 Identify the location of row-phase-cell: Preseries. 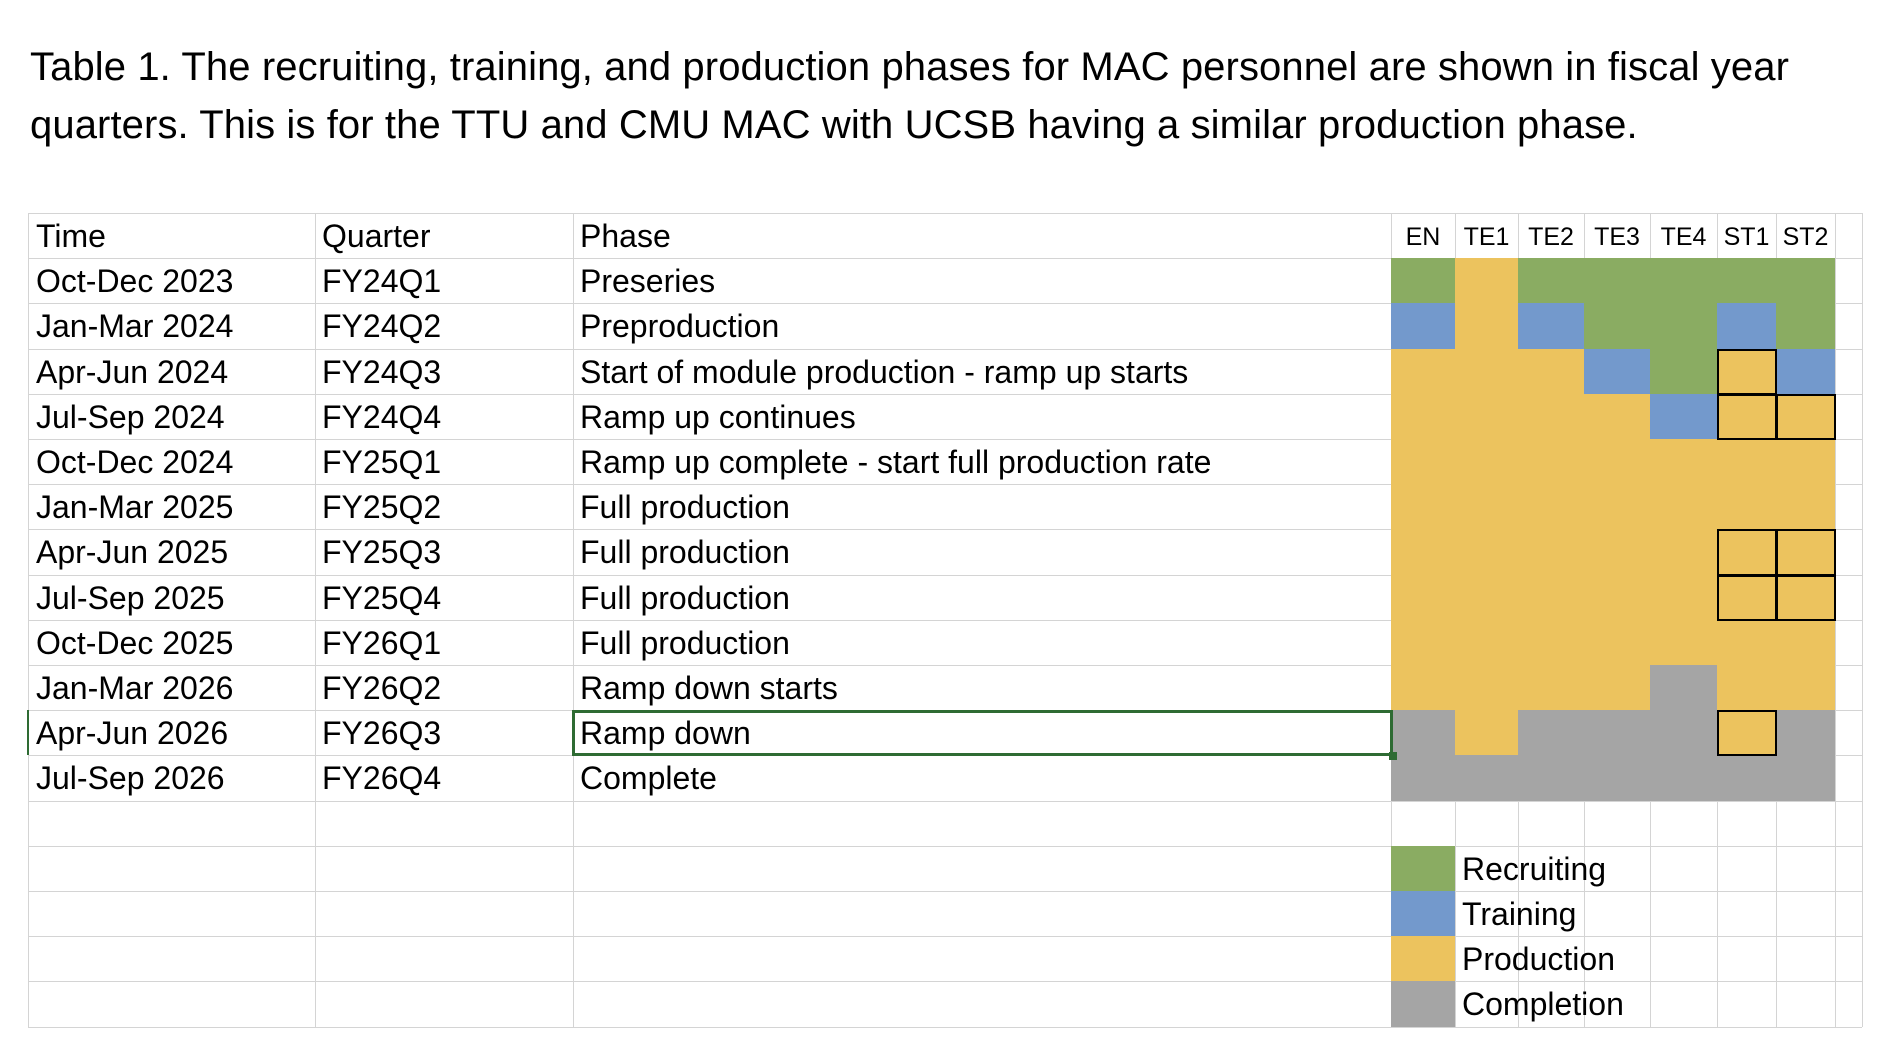
(648, 281).